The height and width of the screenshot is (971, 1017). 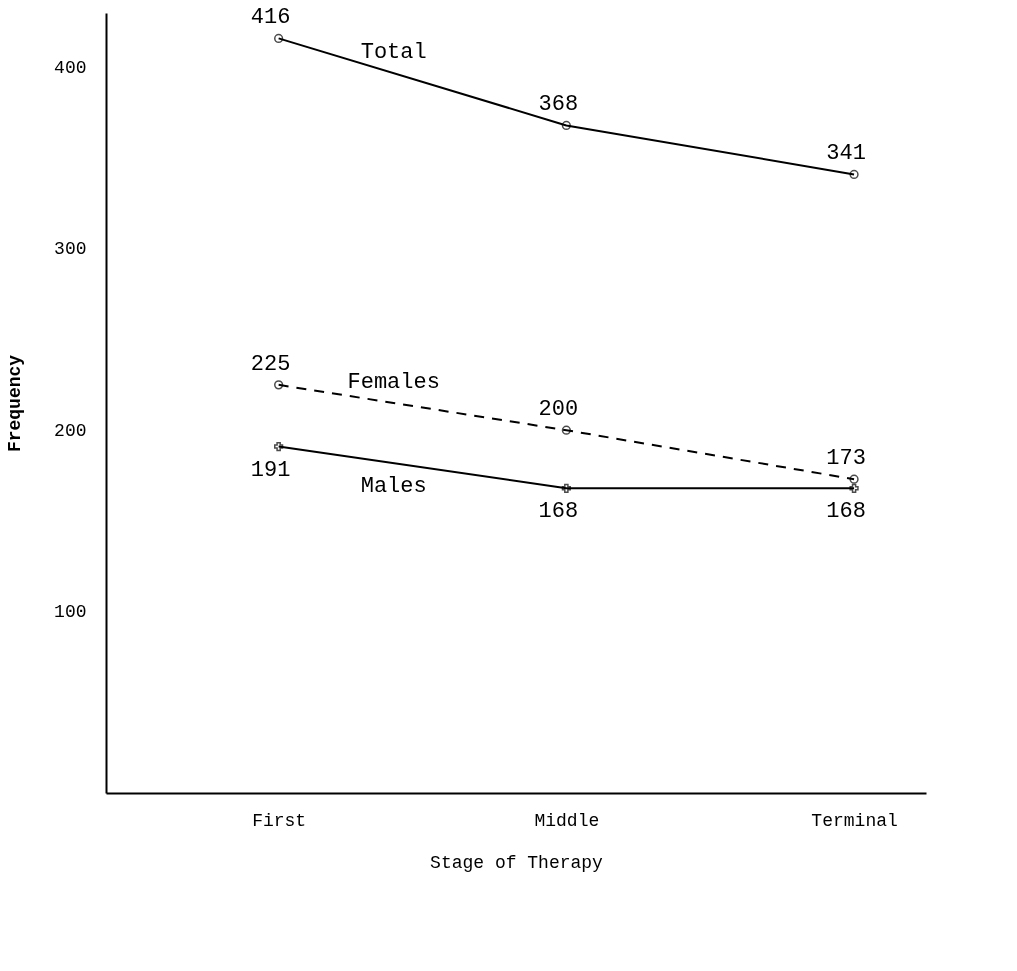 I want to click on data-label: 416, so click(x=270, y=18).